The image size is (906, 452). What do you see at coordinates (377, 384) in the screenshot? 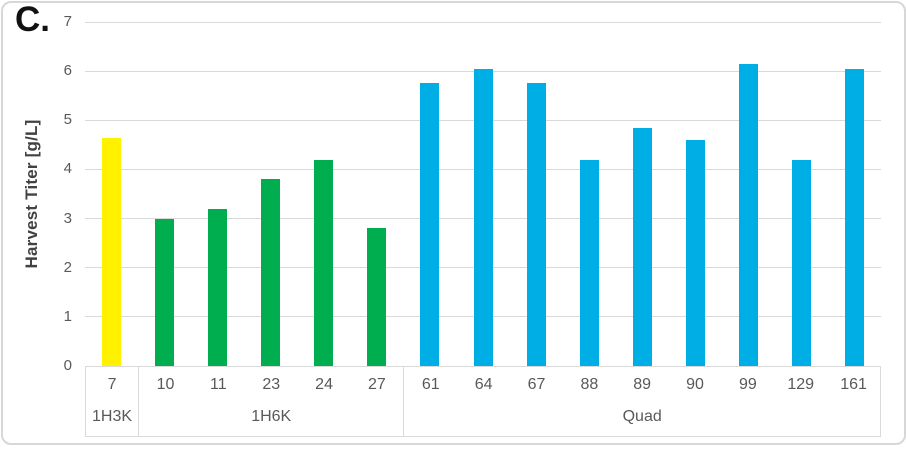
I see `x-label-27: 27` at bounding box center [377, 384].